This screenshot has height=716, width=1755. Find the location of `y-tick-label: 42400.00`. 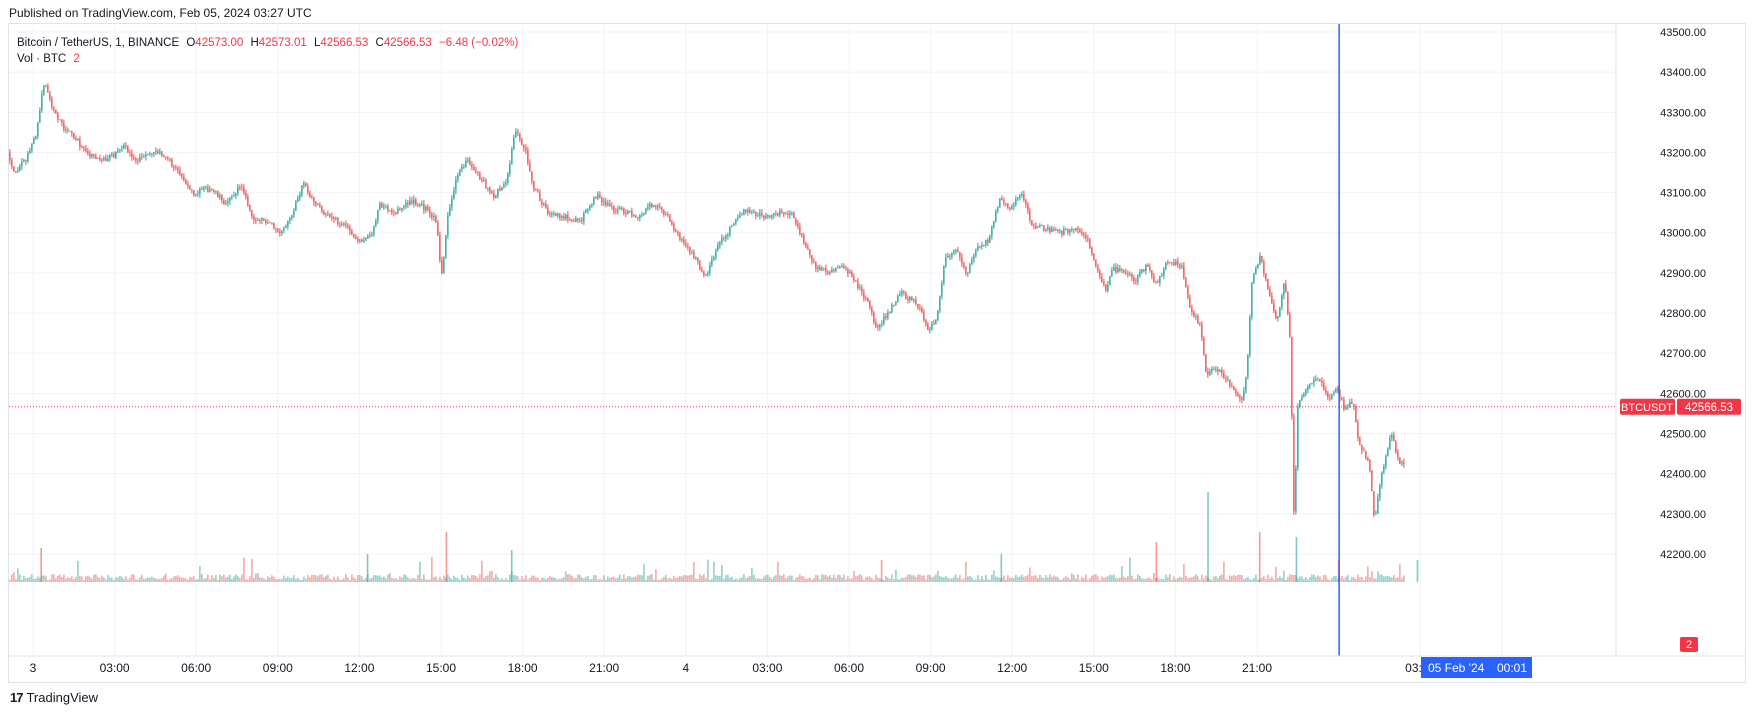

y-tick-label: 42400.00 is located at coordinates (1683, 475).